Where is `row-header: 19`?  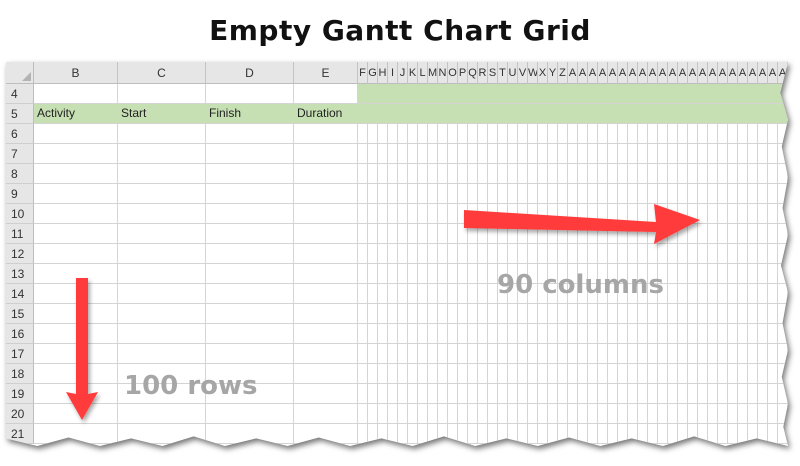
row-header: 19 is located at coordinates (20, 394).